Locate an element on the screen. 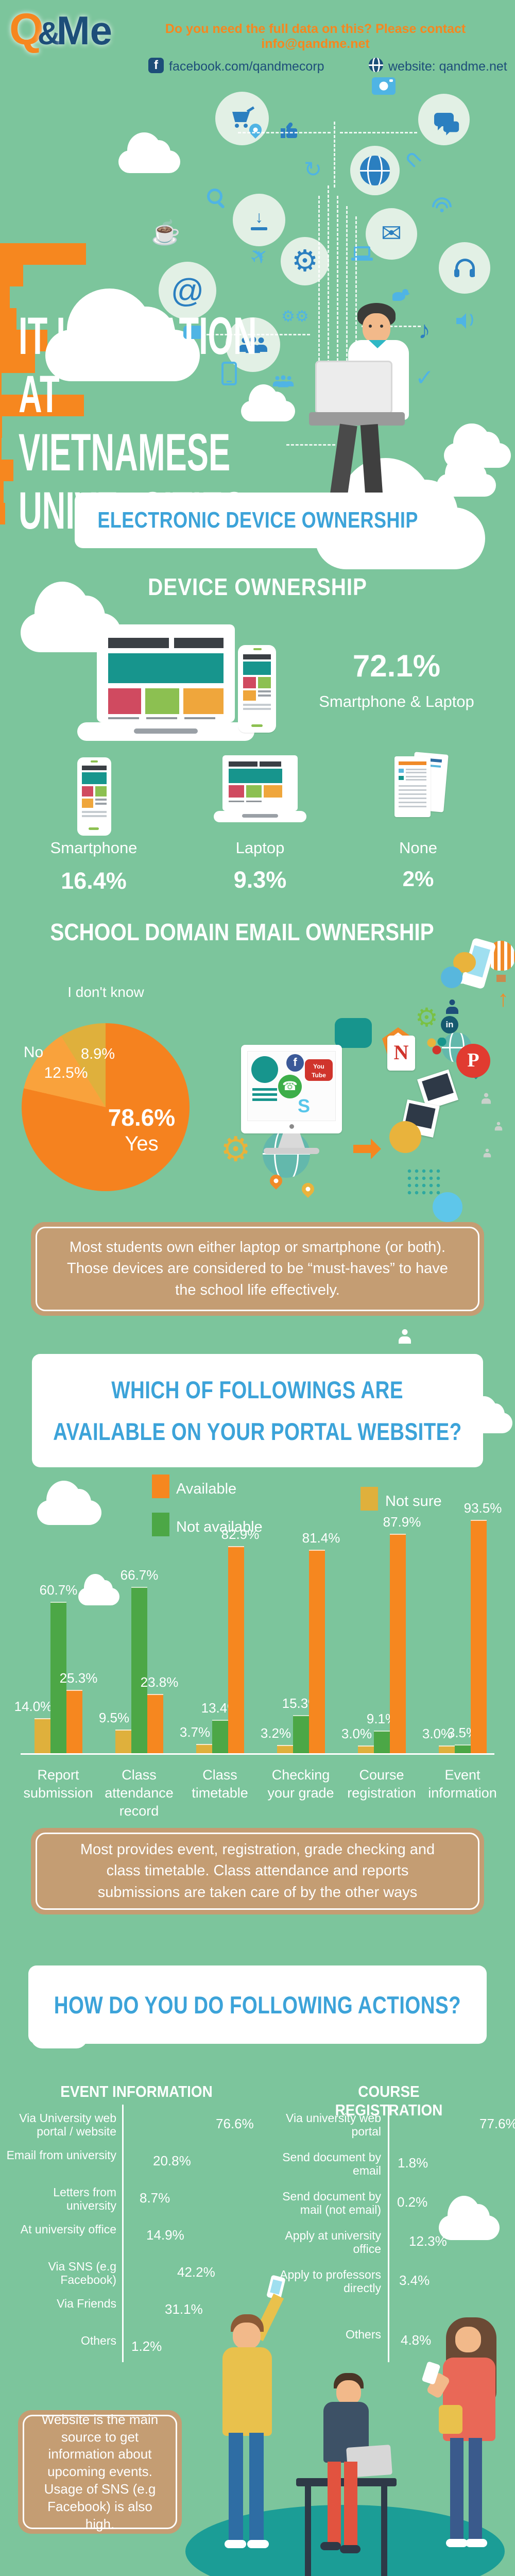  legend-label-available: Available is located at coordinates (206, 1489).